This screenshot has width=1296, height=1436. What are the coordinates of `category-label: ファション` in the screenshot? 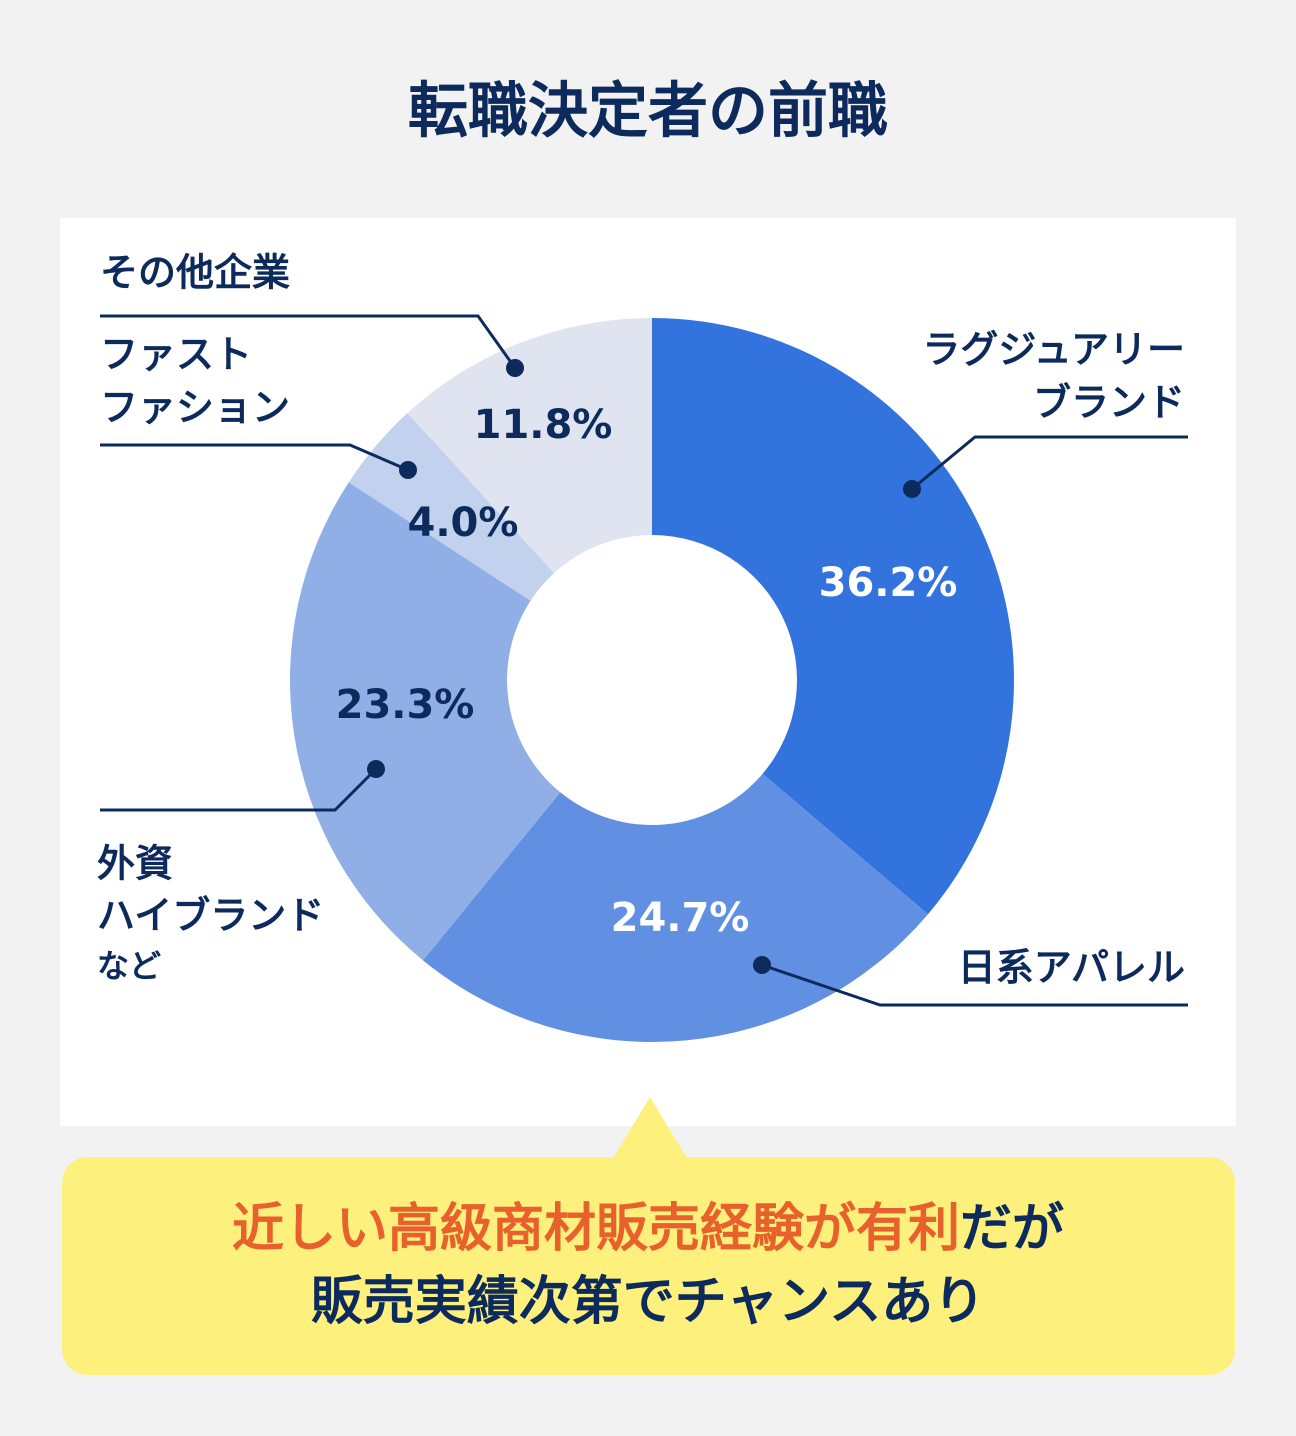 It's located at (195, 408).